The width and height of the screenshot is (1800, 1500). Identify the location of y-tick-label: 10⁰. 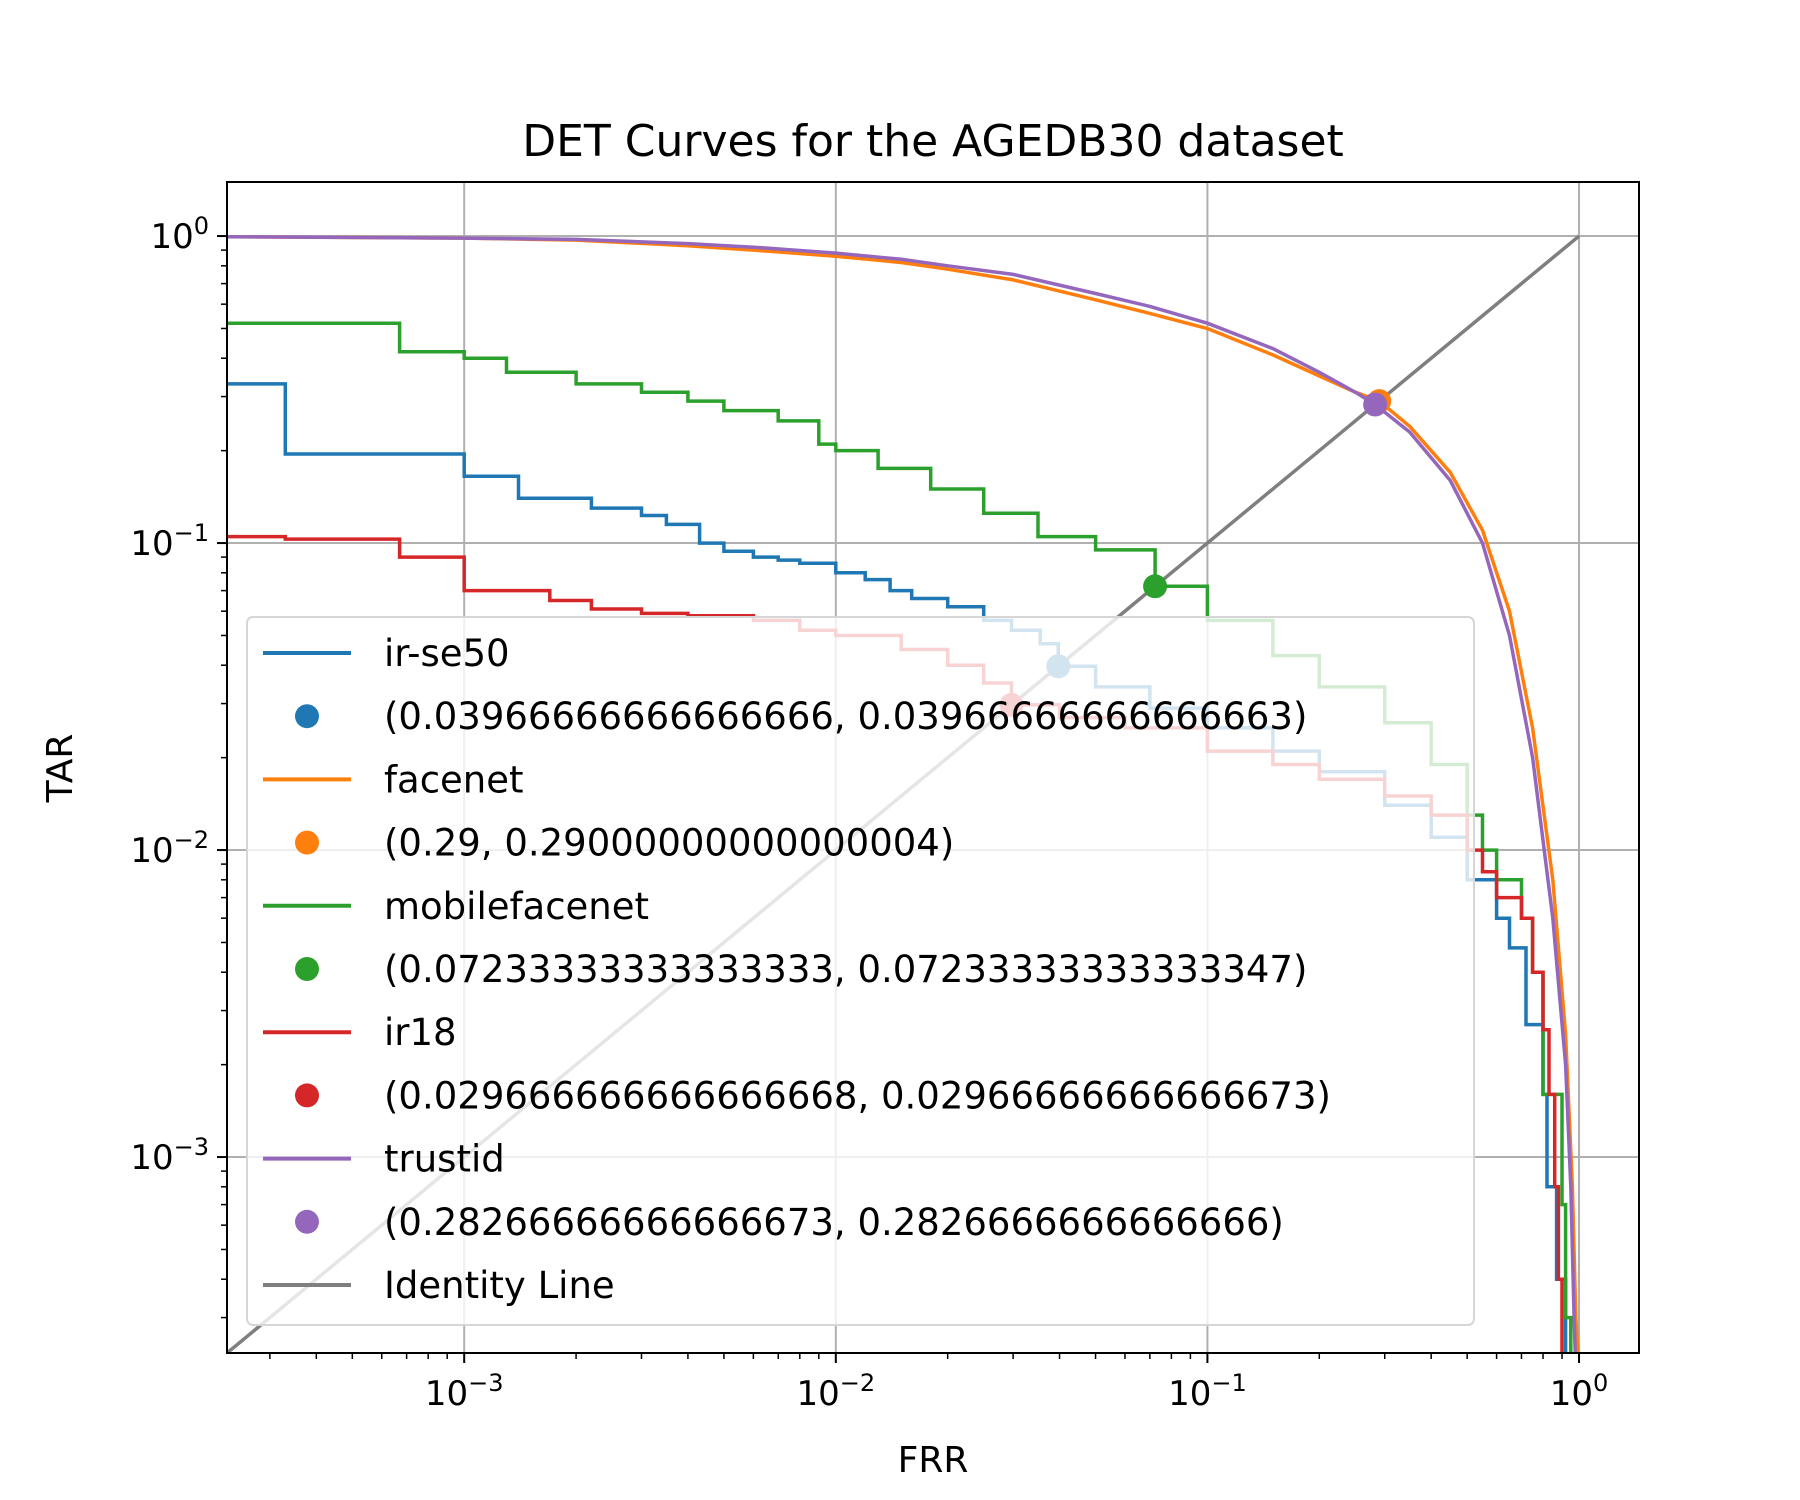
(179, 234).